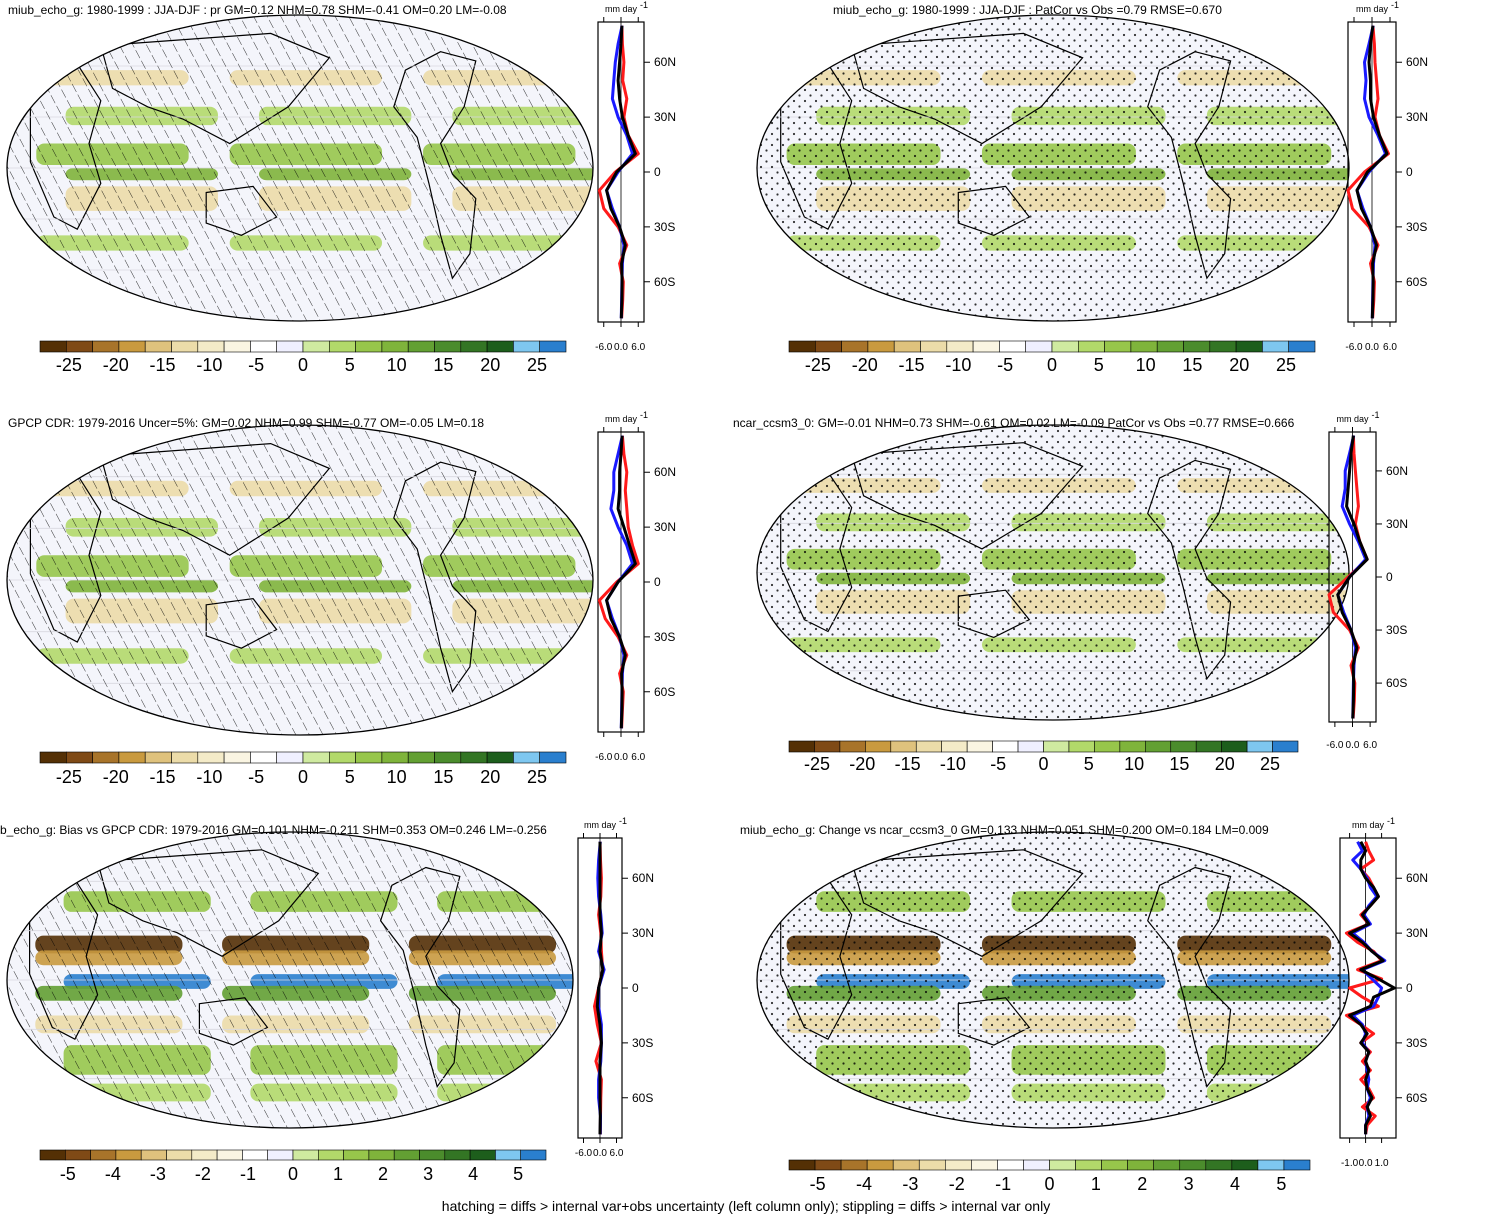 This screenshot has width=1492, height=1220. Describe the element at coordinates (1142, 1184) in the screenshot. I see `colorbar-label: 2` at that location.